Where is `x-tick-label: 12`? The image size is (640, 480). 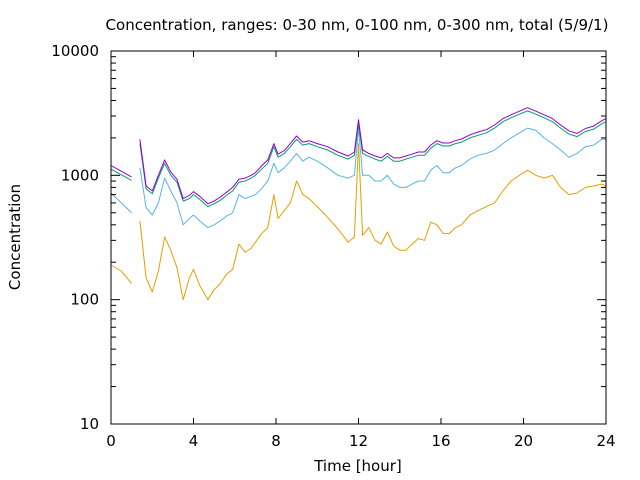 x-tick-label: 12 is located at coordinates (358, 441).